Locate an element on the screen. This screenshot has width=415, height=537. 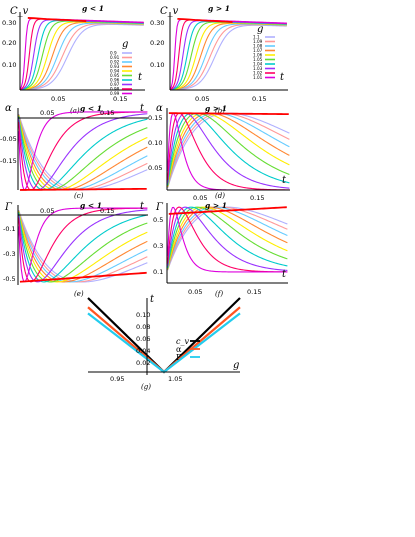
panel-g-legend-label: Γ is located at coordinates (179, 357).